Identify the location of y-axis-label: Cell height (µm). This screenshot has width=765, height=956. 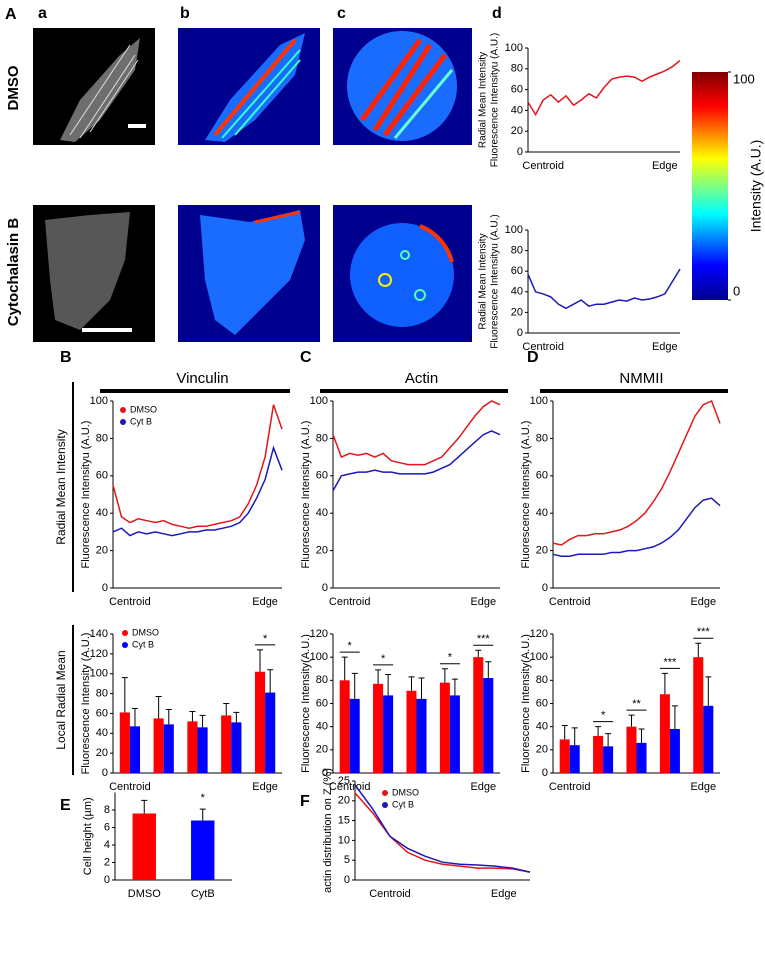
(88, 836).